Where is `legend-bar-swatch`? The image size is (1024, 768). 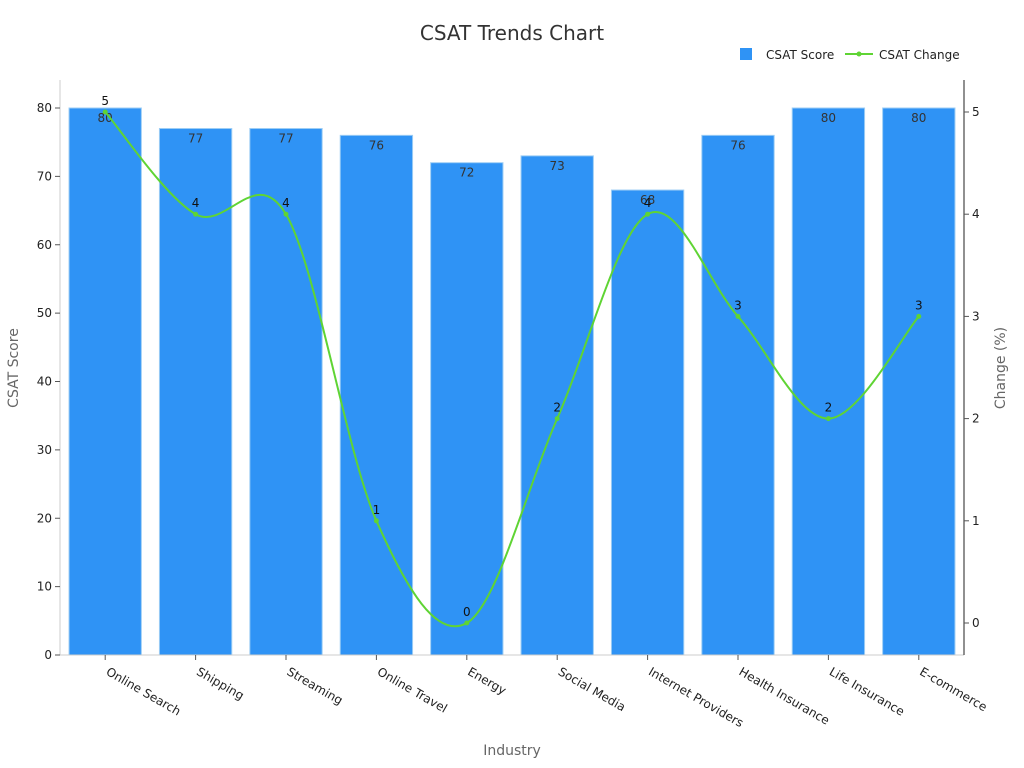
legend-bar-swatch is located at coordinates (746, 54).